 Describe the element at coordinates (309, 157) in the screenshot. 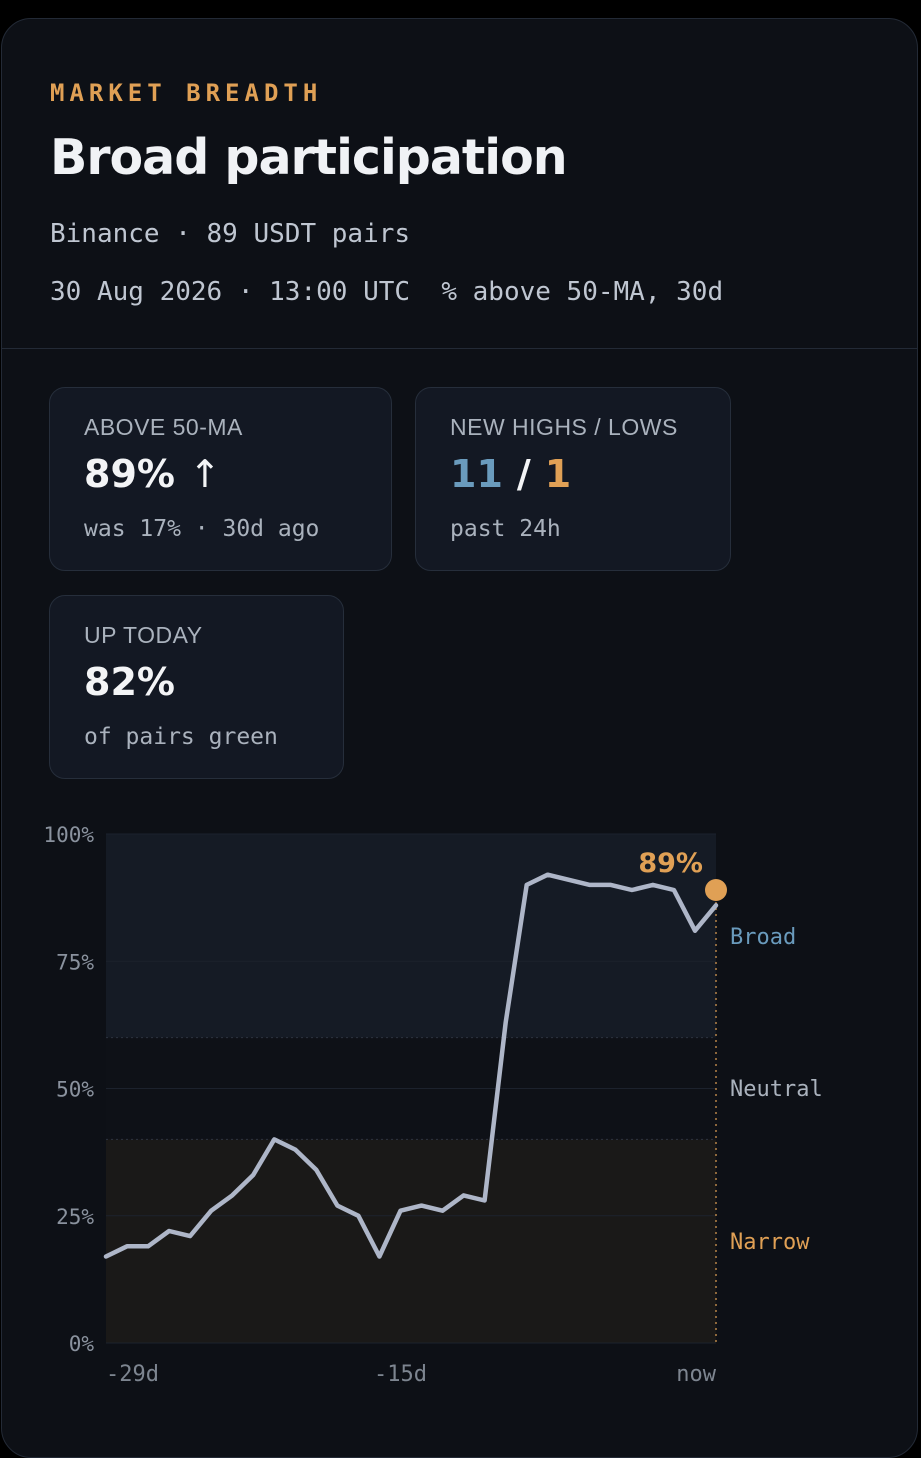

I see `card-title: Broad participation` at that location.